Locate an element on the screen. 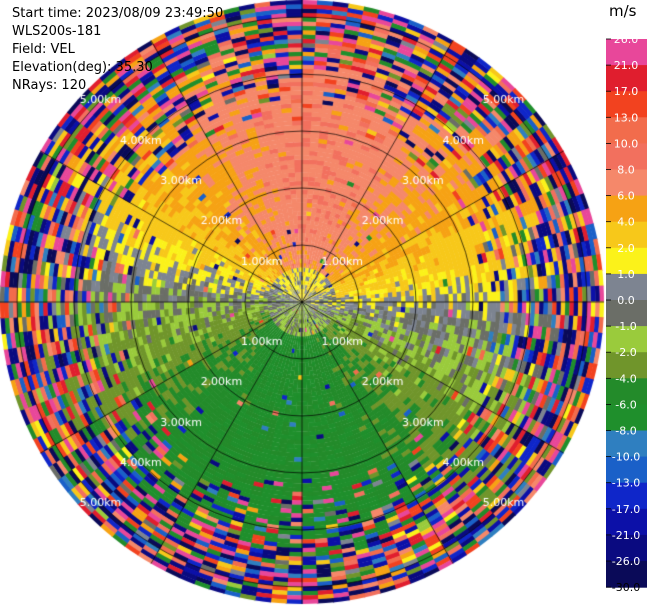  colorbar-tick-label: -21.0 is located at coordinates (626, 535).